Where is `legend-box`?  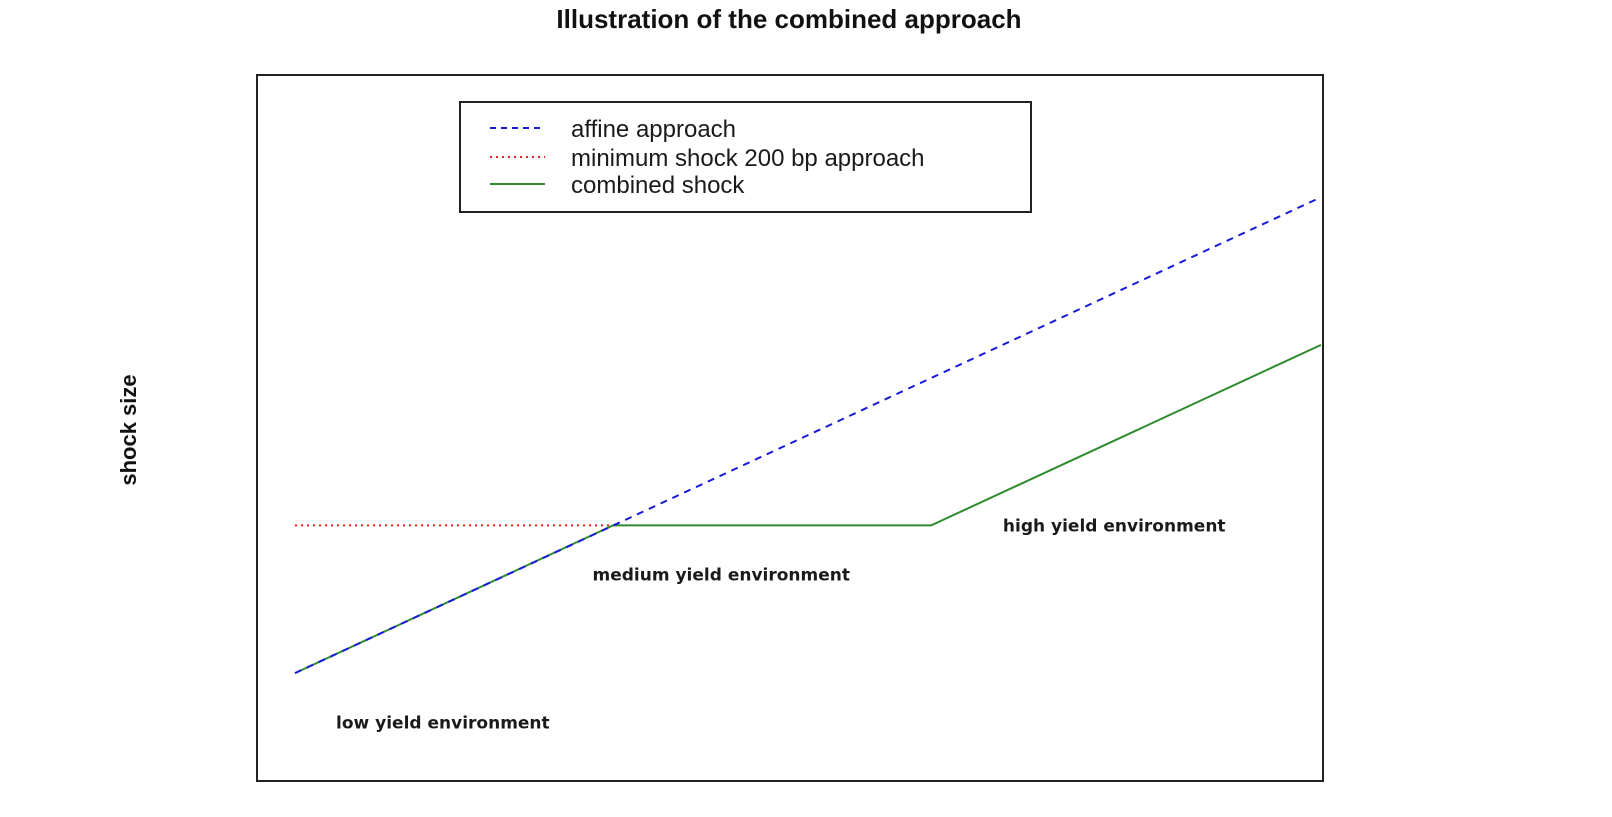
legend-box is located at coordinates (745, 157).